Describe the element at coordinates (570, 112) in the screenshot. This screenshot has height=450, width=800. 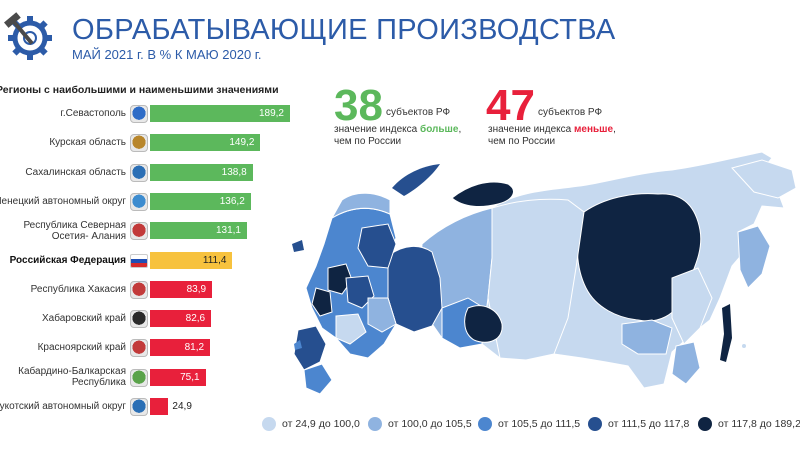
I see `less-text-1: субъектов РФ` at that location.